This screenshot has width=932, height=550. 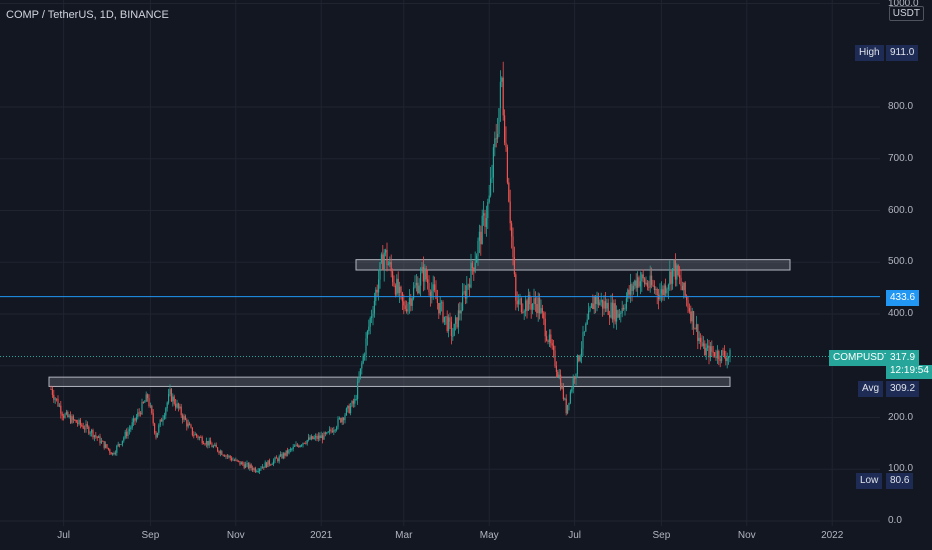 What do you see at coordinates (901, 313) in the screenshot?
I see `price-tick-label: 400.0` at bounding box center [901, 313].